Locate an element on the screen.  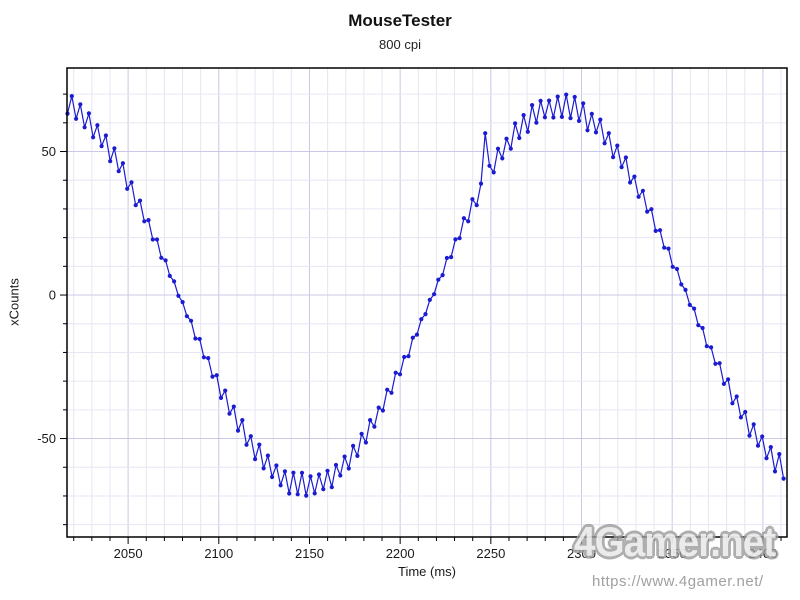
watermark-url: https://www.4gamer.net/ is located at coordinates (678, 581).